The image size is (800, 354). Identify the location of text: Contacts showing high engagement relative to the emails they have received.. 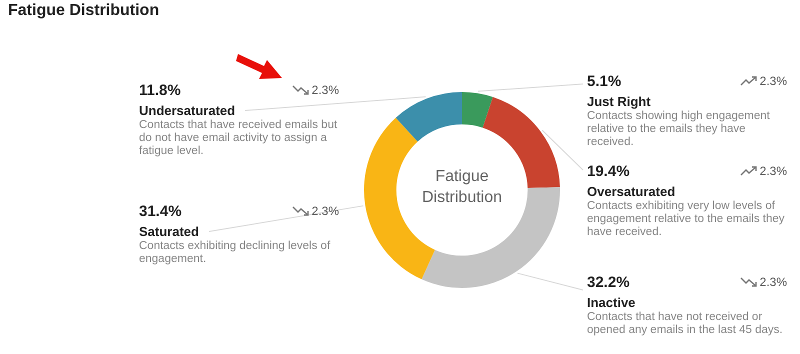
(679, 129).